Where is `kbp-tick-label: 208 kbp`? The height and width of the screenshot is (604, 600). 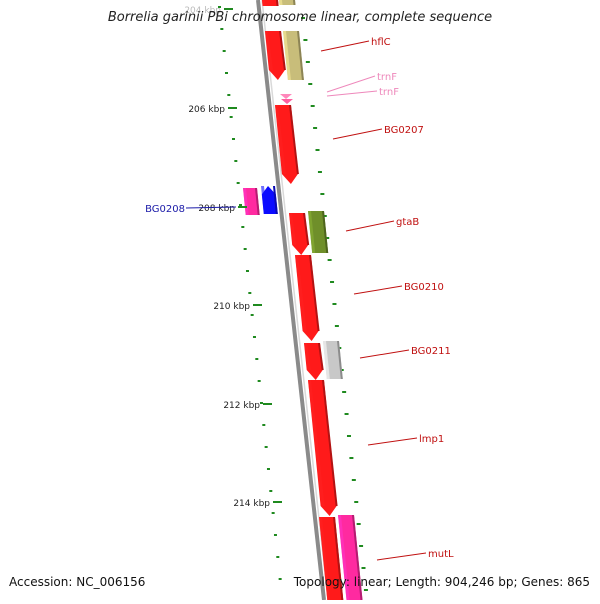
kbp-tick-label: 208 kbp is located at coordinates (216, 209).